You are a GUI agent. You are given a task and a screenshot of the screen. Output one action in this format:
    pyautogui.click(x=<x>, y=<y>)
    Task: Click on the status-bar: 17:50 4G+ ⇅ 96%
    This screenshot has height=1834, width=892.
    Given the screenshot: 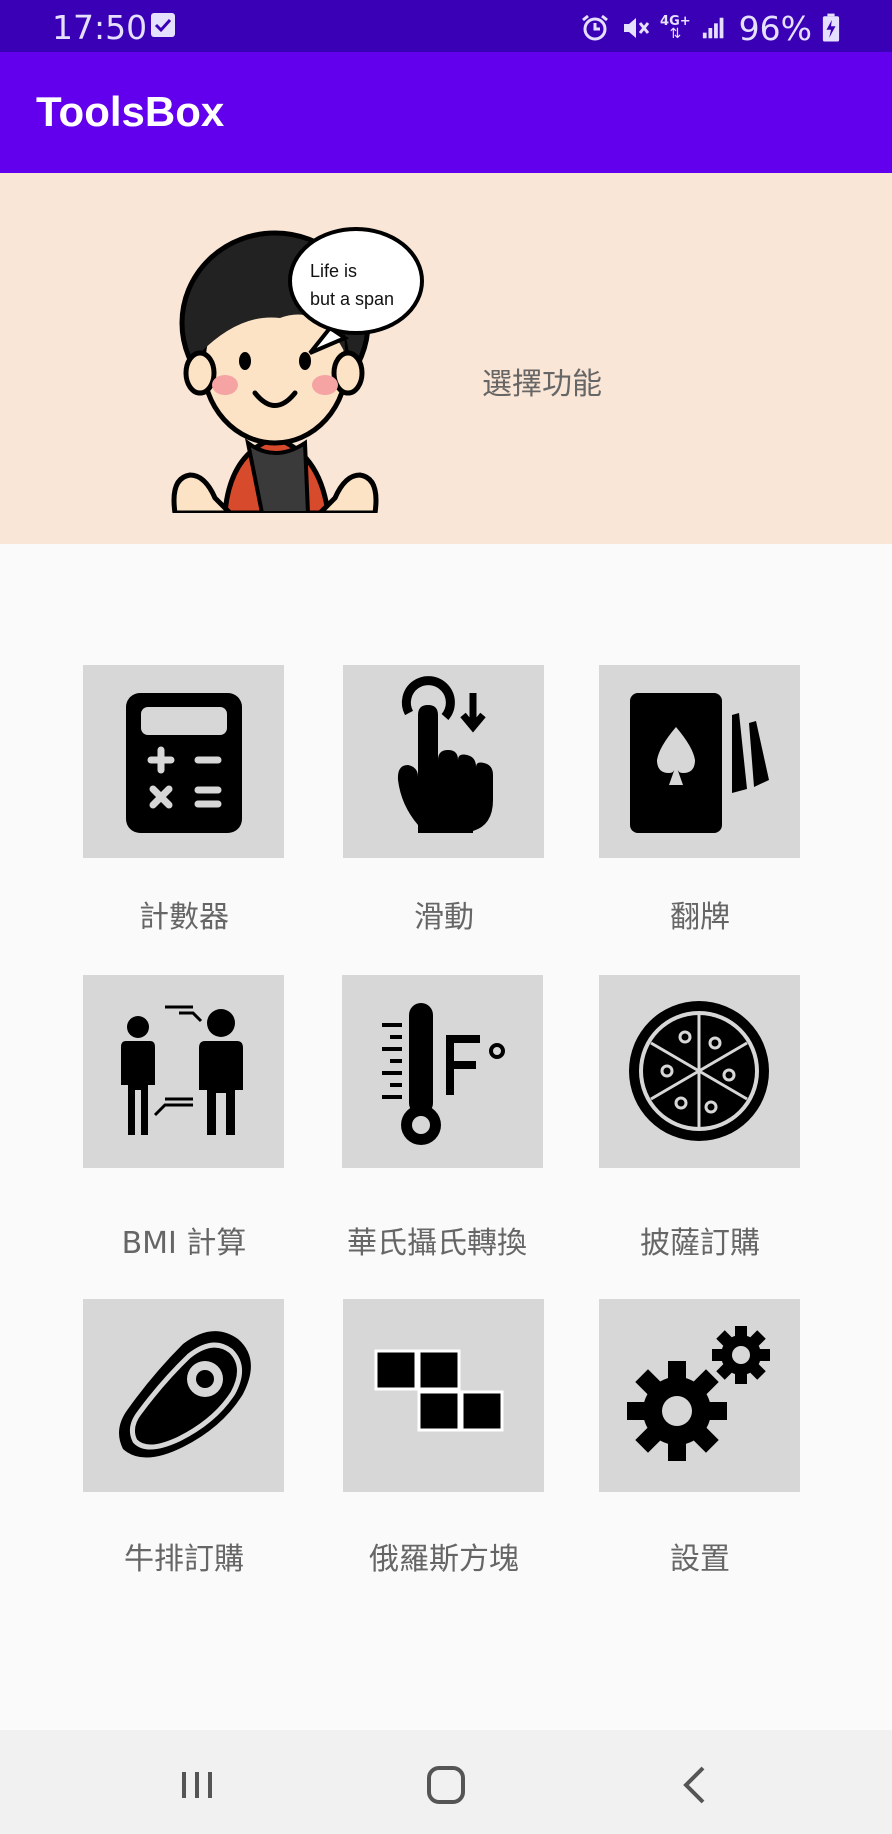 What is the action you would take?
    pyautogui.click(x=446, y=26)
    